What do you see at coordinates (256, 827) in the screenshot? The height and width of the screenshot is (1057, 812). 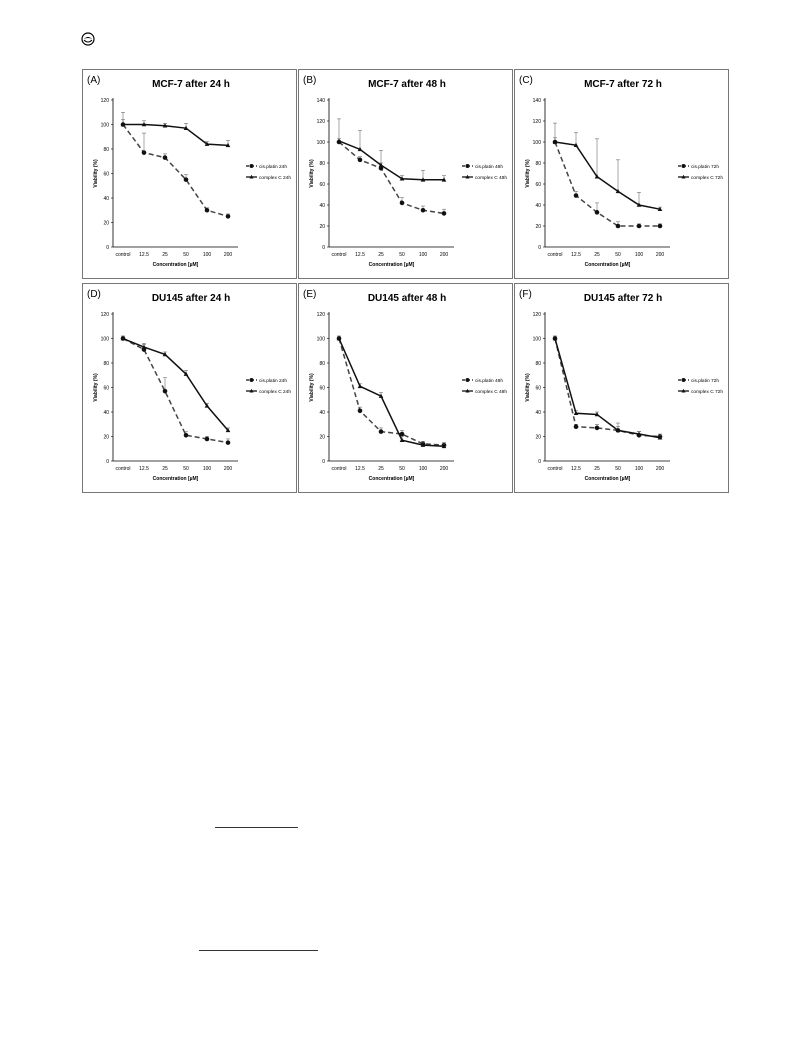 I see `footnote-rule` at bounding box center [256, 827].